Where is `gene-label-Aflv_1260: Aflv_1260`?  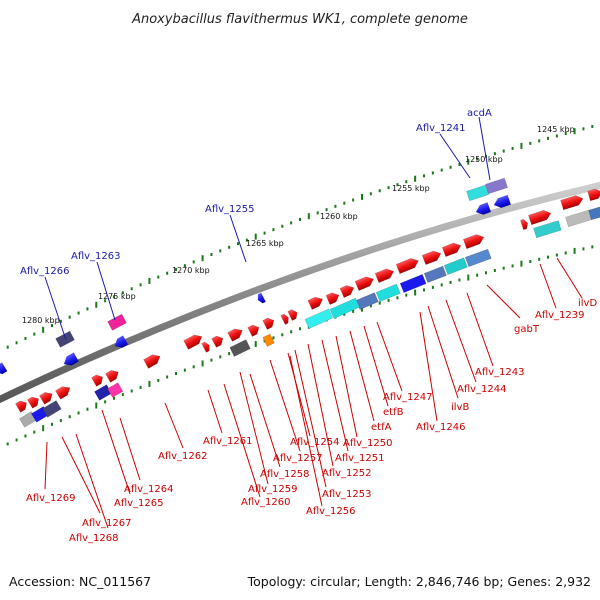 gene-label-Aflv_1260: Aflv_1260 is located at coordinates (266, 502).